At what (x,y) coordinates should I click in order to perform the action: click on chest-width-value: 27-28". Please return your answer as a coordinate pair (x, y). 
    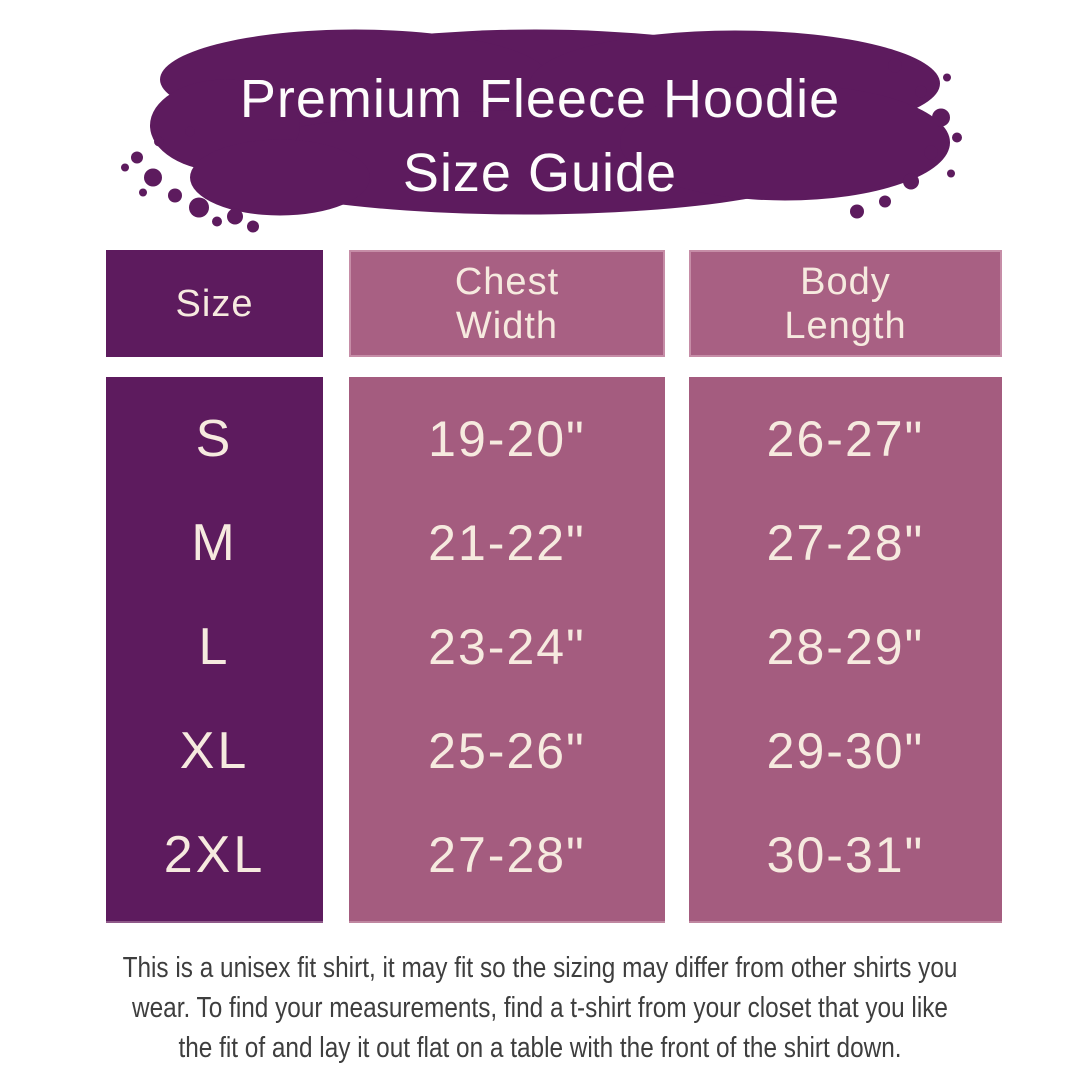
    Looking at the image, I should click on (507, 855).